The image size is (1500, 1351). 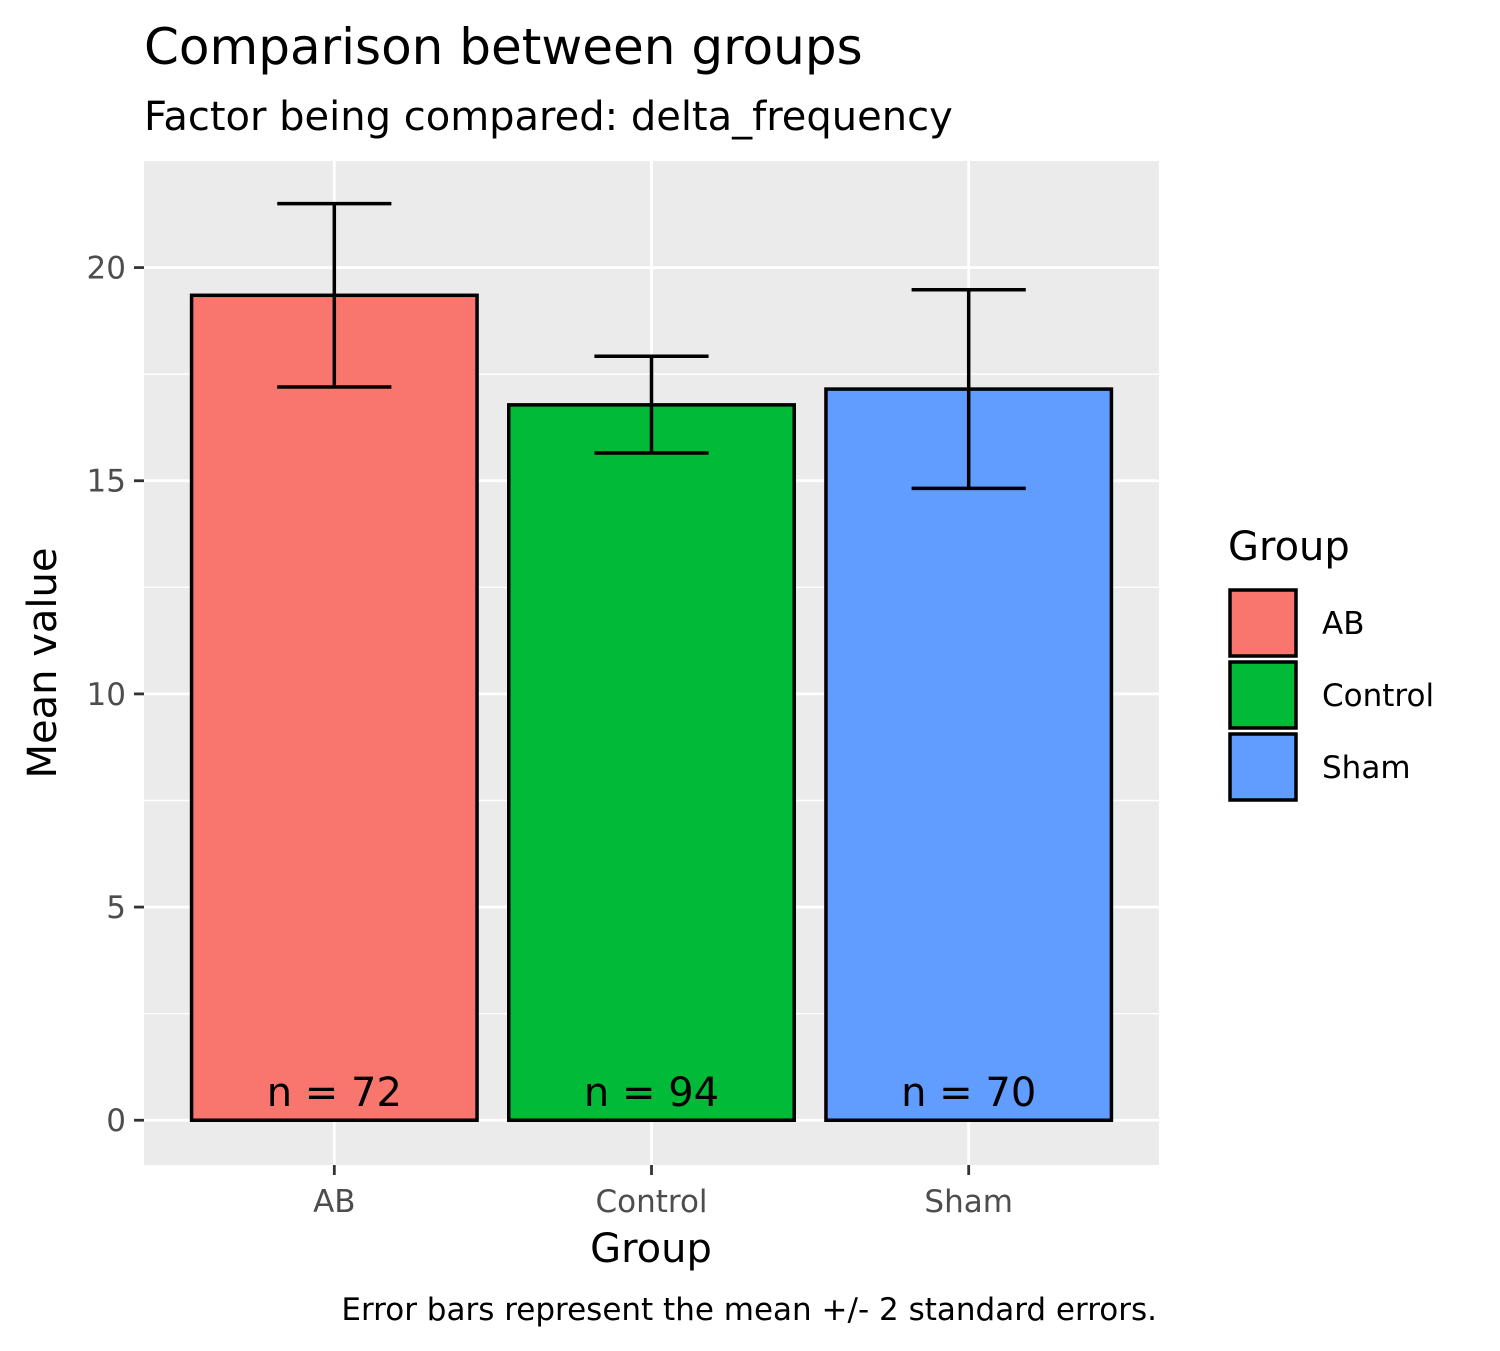 I want to click on count-label: n = 72, so click(x=334, y=1093).